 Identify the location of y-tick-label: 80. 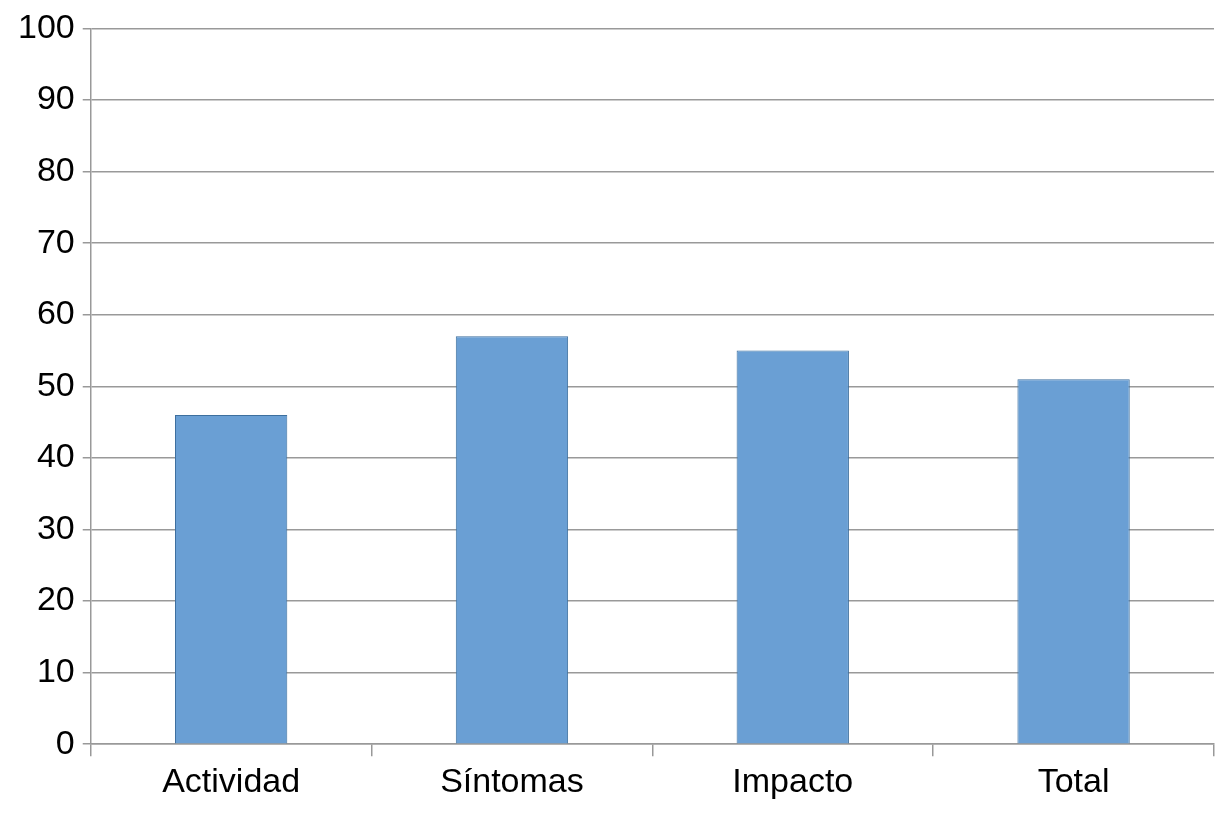
(55, 168).